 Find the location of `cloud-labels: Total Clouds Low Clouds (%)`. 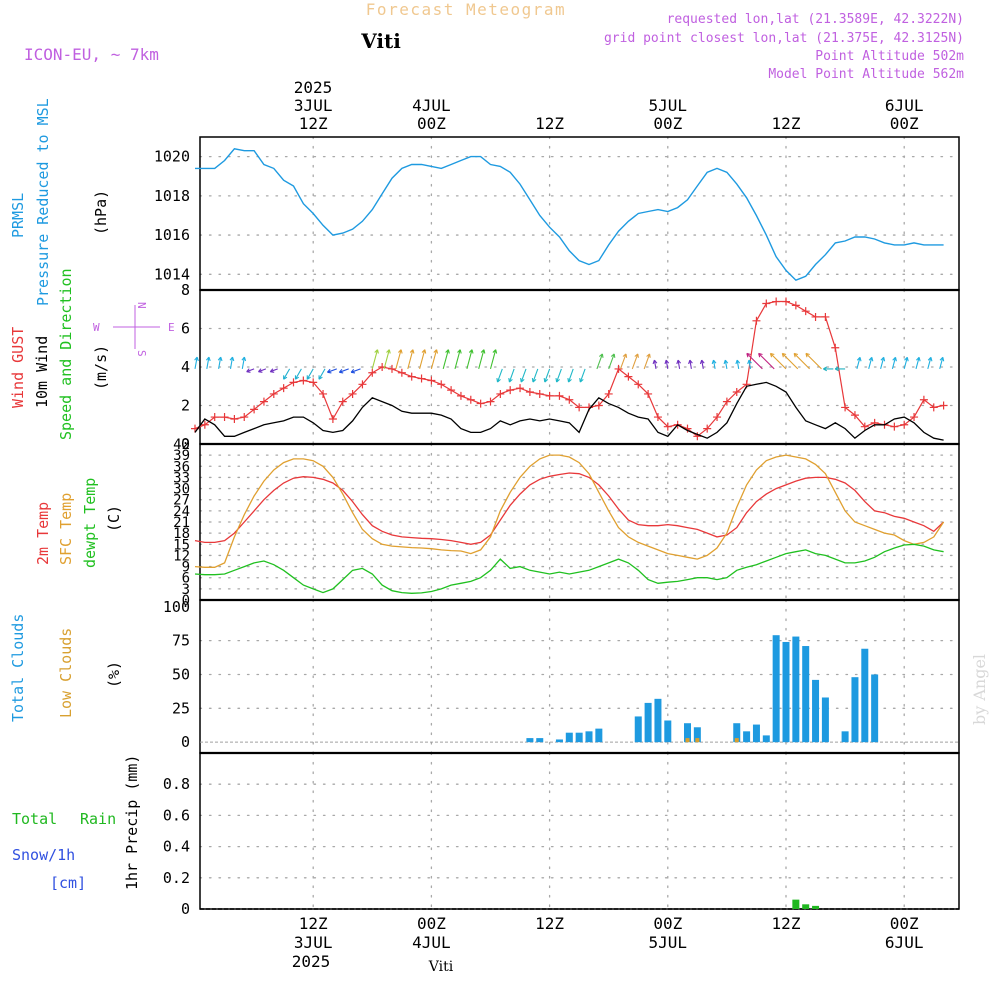

cloud-labels: Total Clouds Low Clouds (%) is located at coordinates (66, 668).